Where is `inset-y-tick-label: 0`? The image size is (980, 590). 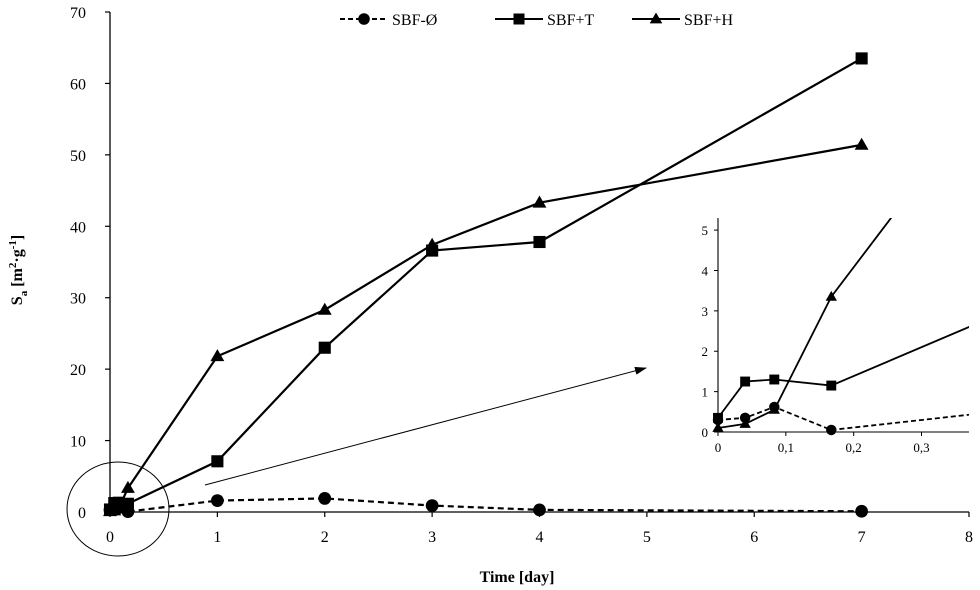
inset-y-tick-label: 0 is located at coordinates (705, 432).